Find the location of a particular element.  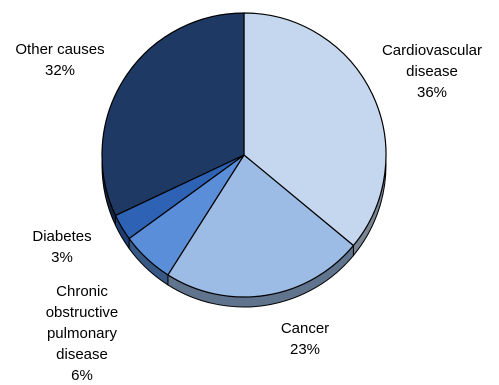

slice-value-label: 36% is located at coordinates (432, 92).